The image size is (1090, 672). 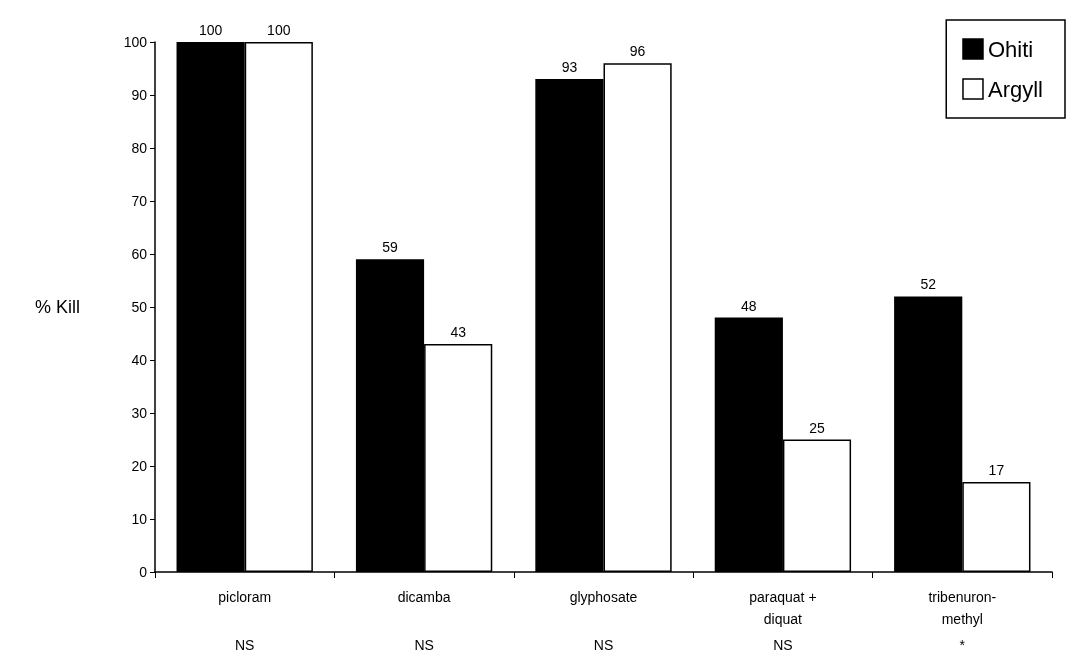 I want to click on data-label: 43, so click(x=458, y=332).